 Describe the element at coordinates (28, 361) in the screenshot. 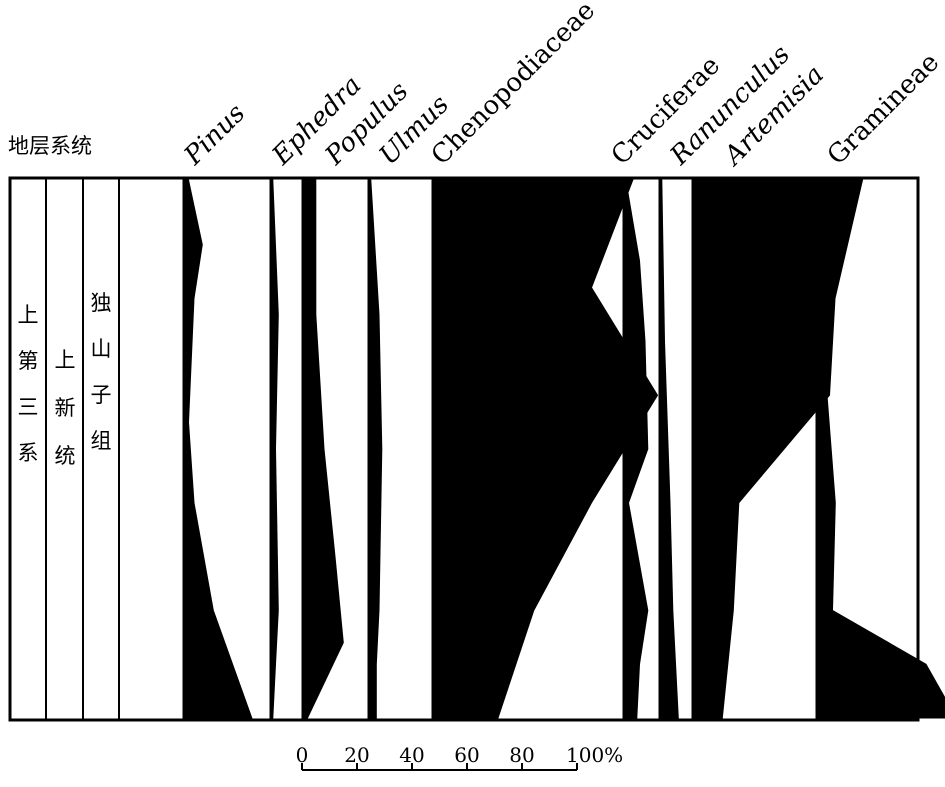

I see `strata-char: 第` at that location.